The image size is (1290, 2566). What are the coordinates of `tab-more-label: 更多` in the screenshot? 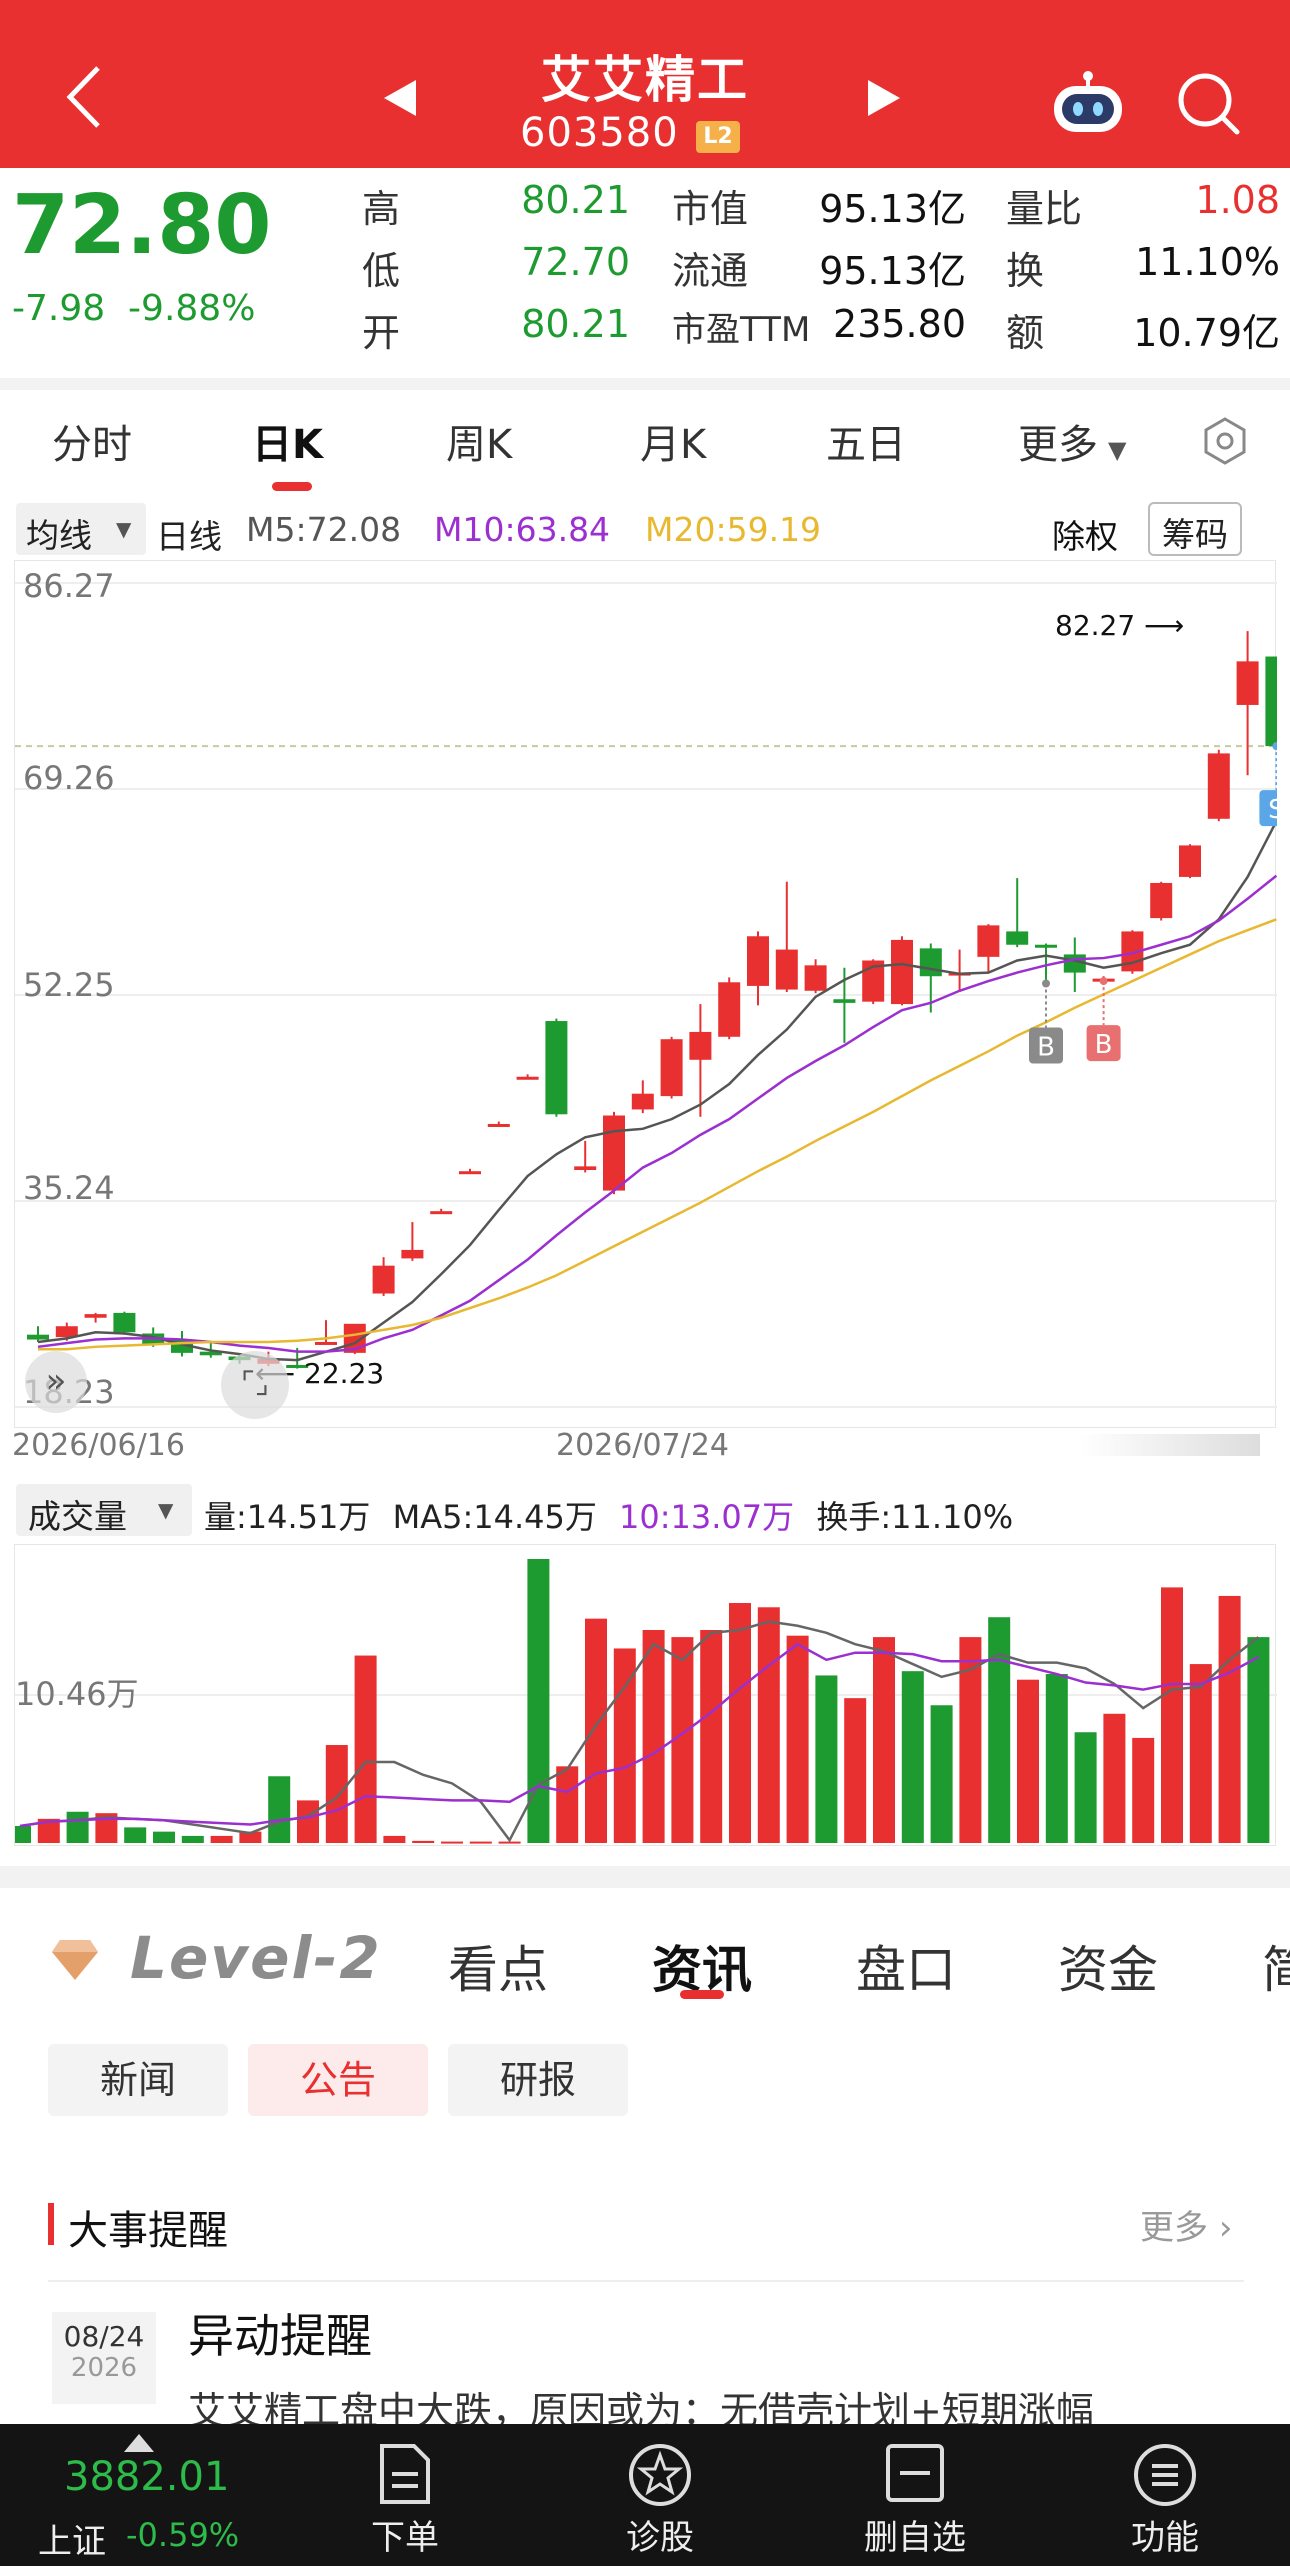 It's located at (1058, 445).